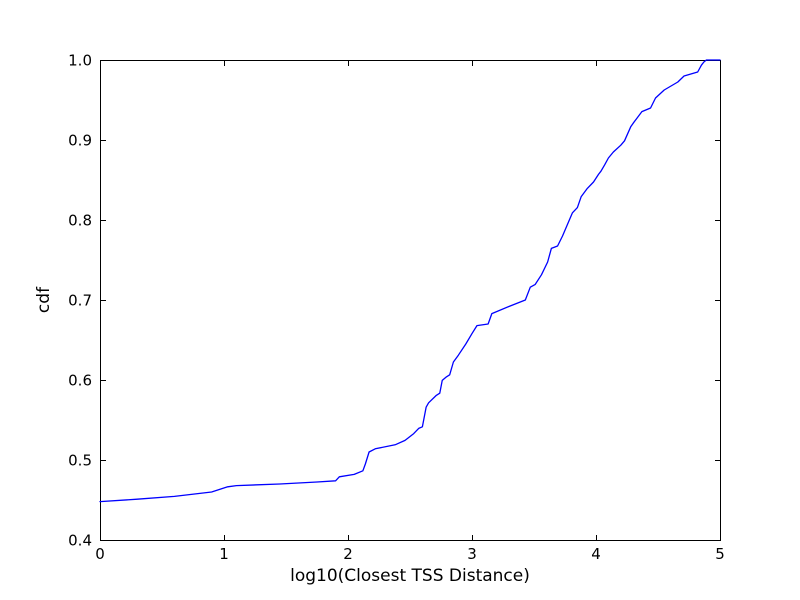 This screenshot has height=600, width=800. Describe the element at coordinates (80, 541) in the screenshot. I see `y-tick-label: 0.4` at that location.